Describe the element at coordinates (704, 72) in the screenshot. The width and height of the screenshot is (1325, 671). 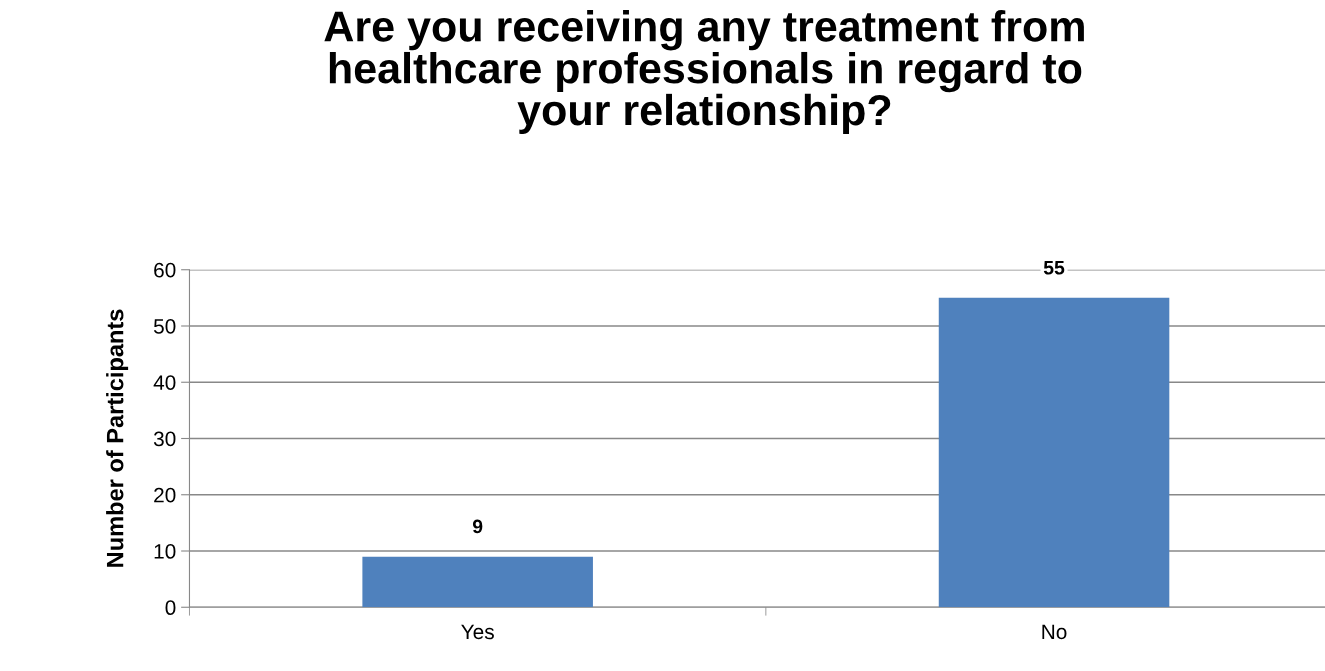
I see `chart-title: Are you receiving any treatment from healthcare professionals in regard to your relationship?` at that location.